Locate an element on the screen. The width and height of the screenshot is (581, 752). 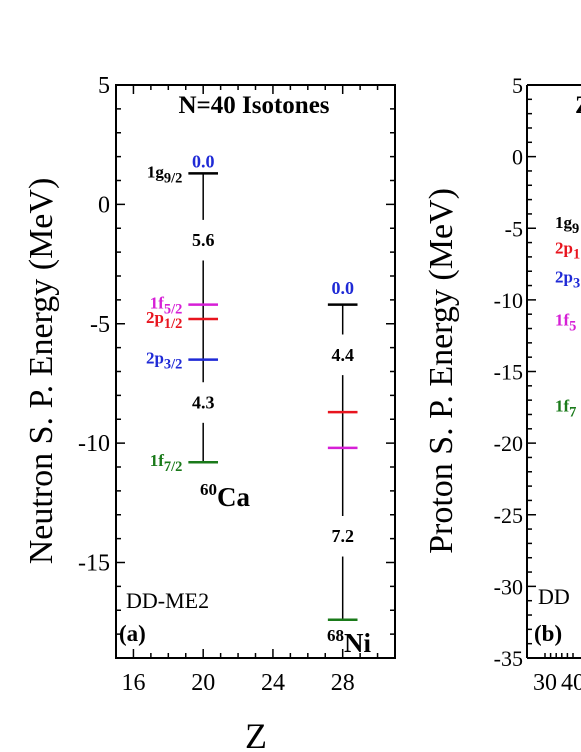
orbital-label: 1g9/2 is located at coordinates (164, 174).